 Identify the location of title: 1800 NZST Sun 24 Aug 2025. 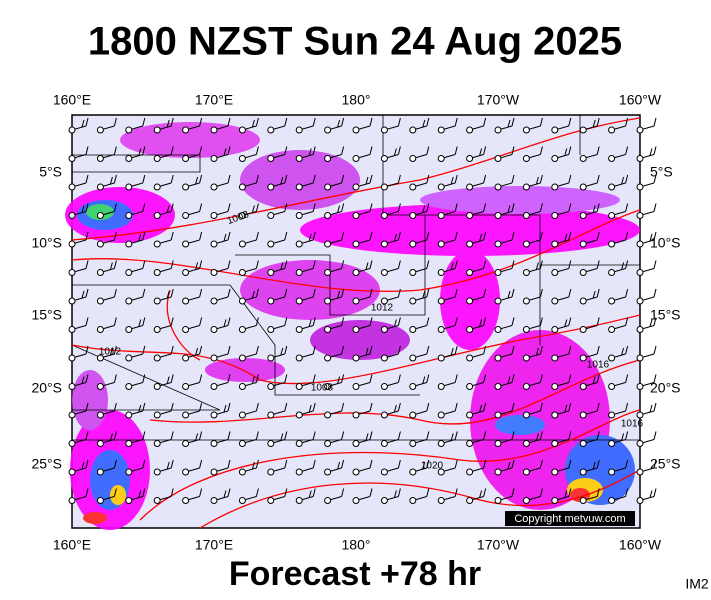
(355, 42).